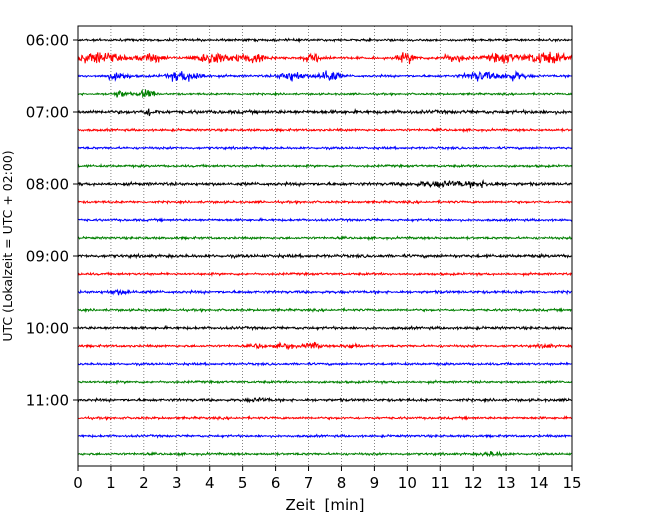 This screenshot has height=520, width=650. What do you see at coordinates (506, 483) in the screenshot?
I see `x-tick-label: 13` at bounding box center [506, 483].